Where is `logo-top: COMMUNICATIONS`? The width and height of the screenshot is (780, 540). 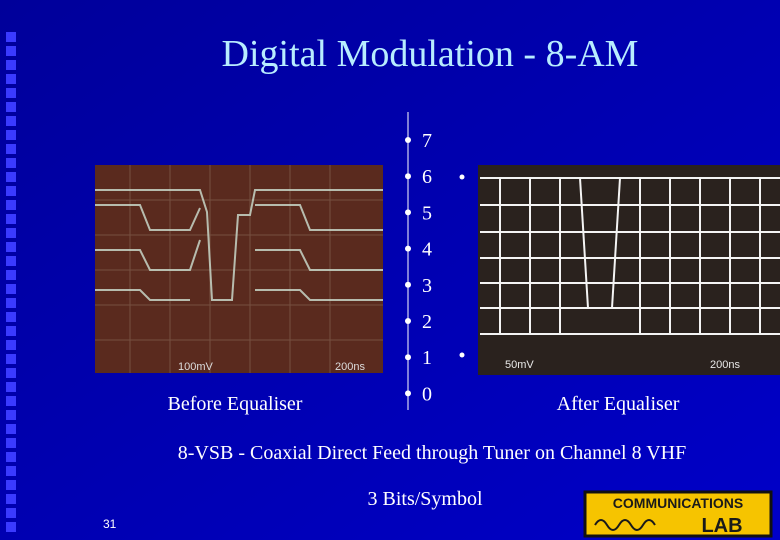
logo-top: COMMUNICATIONS is located at coordinates (678, 503).